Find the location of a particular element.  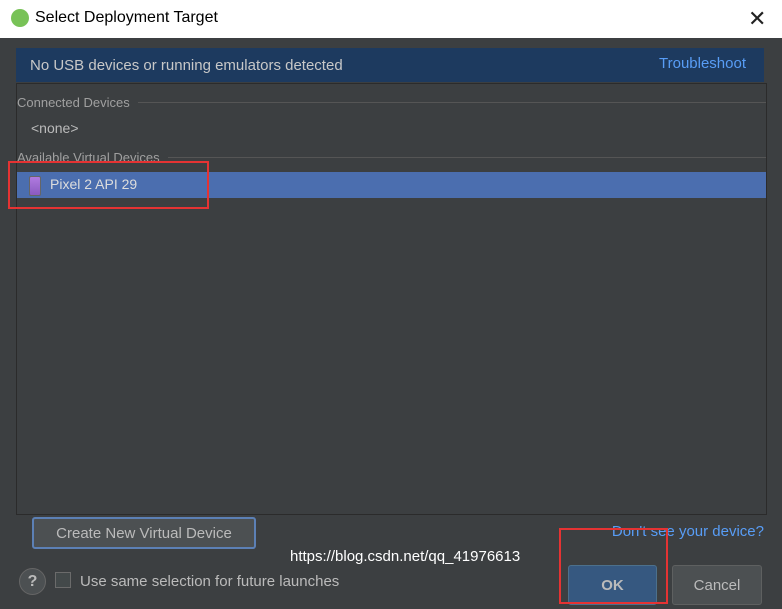

connected-empty: <none> is located at coordinates (55, 128).